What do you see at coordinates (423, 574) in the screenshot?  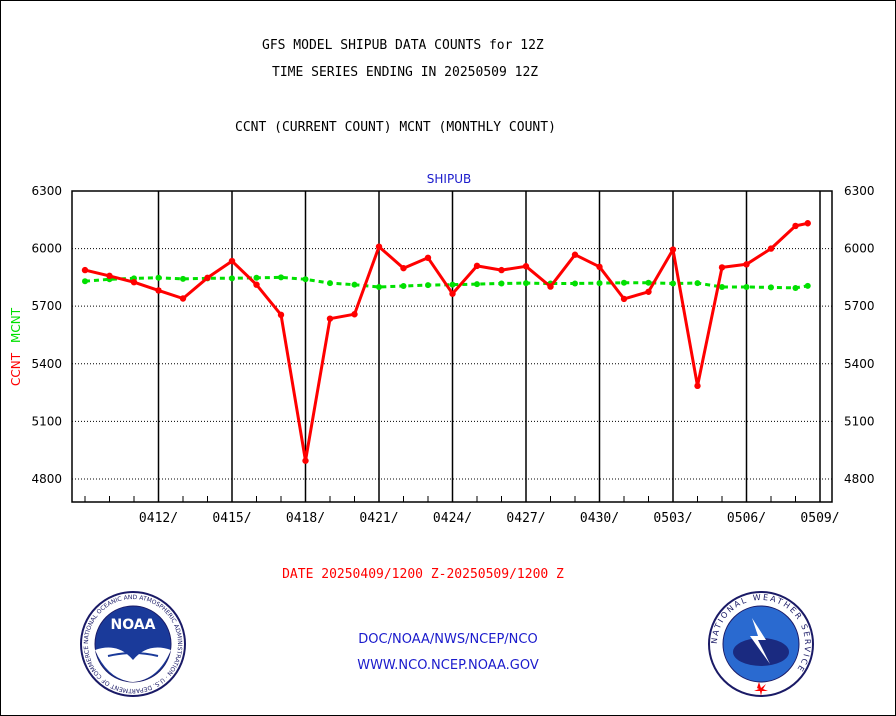 I see `x-axis-label: DATE 20250409/1200 Z-20250509/1200 Z` at bounding box center [423, 574].